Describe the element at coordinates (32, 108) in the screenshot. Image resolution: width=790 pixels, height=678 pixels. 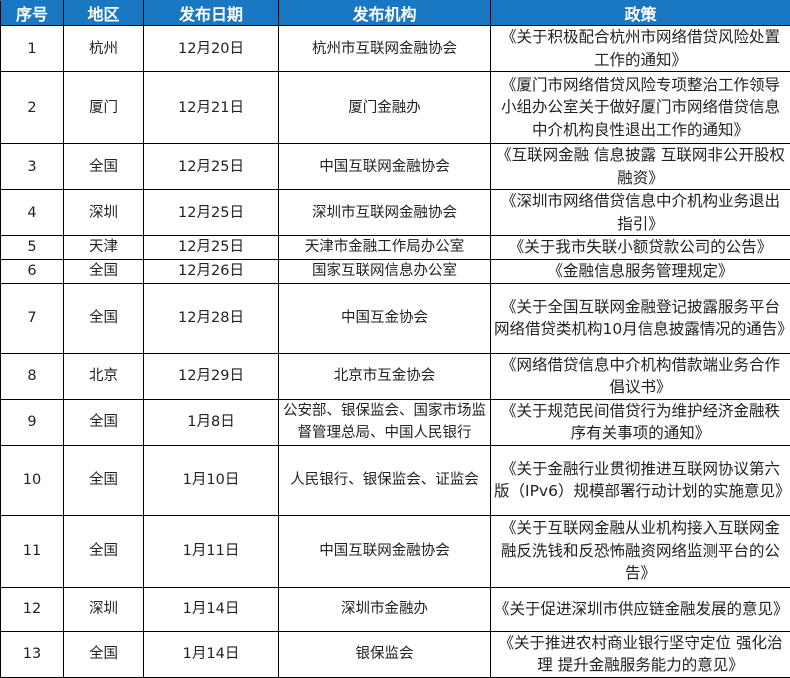
I see `row-number: 2` at that location.